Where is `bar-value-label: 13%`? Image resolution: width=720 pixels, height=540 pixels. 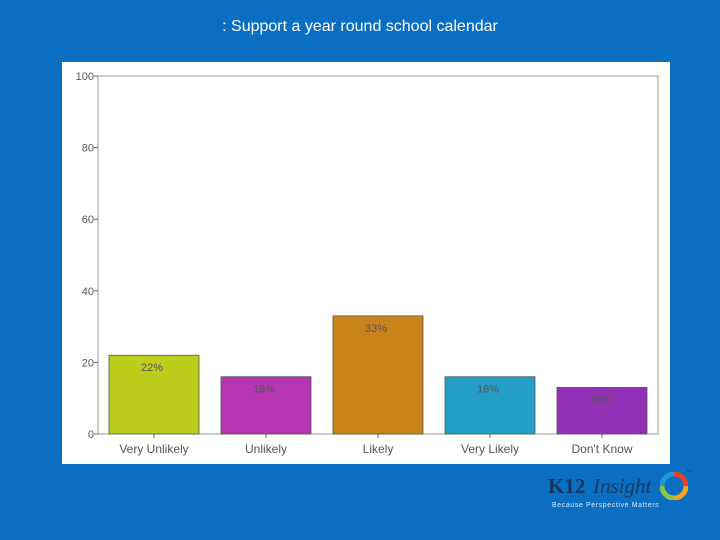
bar-value-label: 13% is located at coordinates (600, 400).